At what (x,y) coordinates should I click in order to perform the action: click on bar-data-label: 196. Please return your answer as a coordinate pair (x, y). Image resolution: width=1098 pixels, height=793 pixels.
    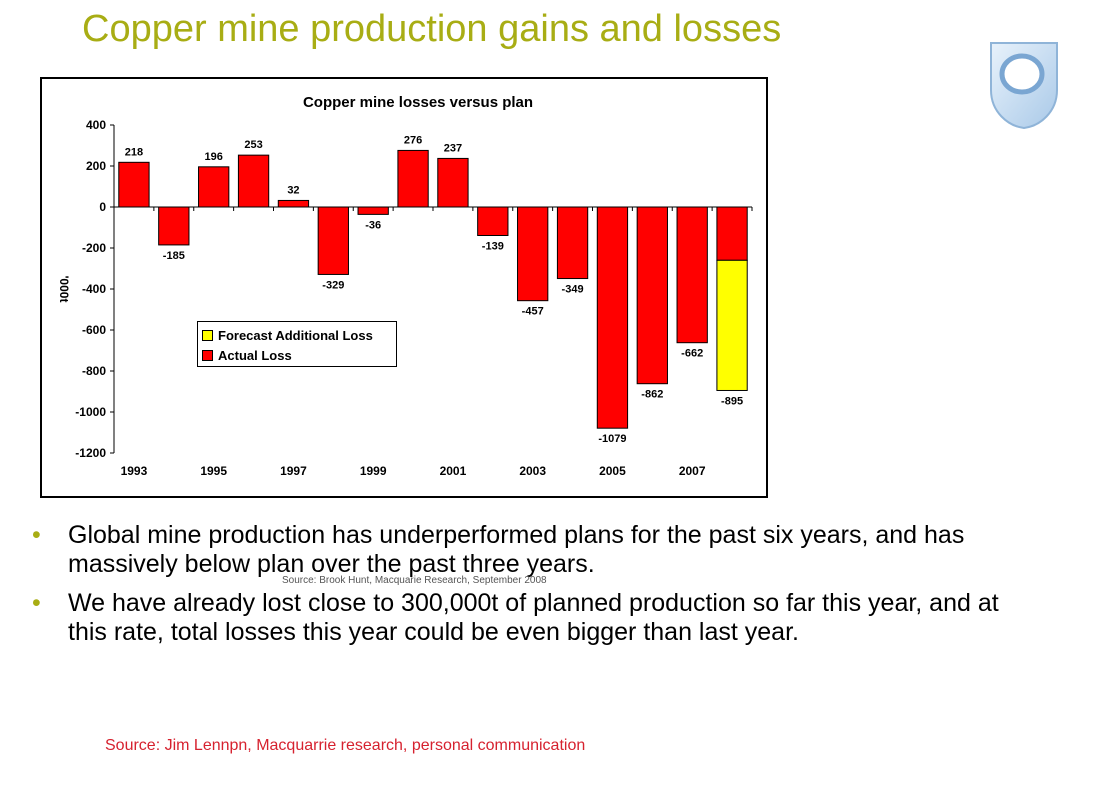
    Looking at the image, I should click on (214, 157).